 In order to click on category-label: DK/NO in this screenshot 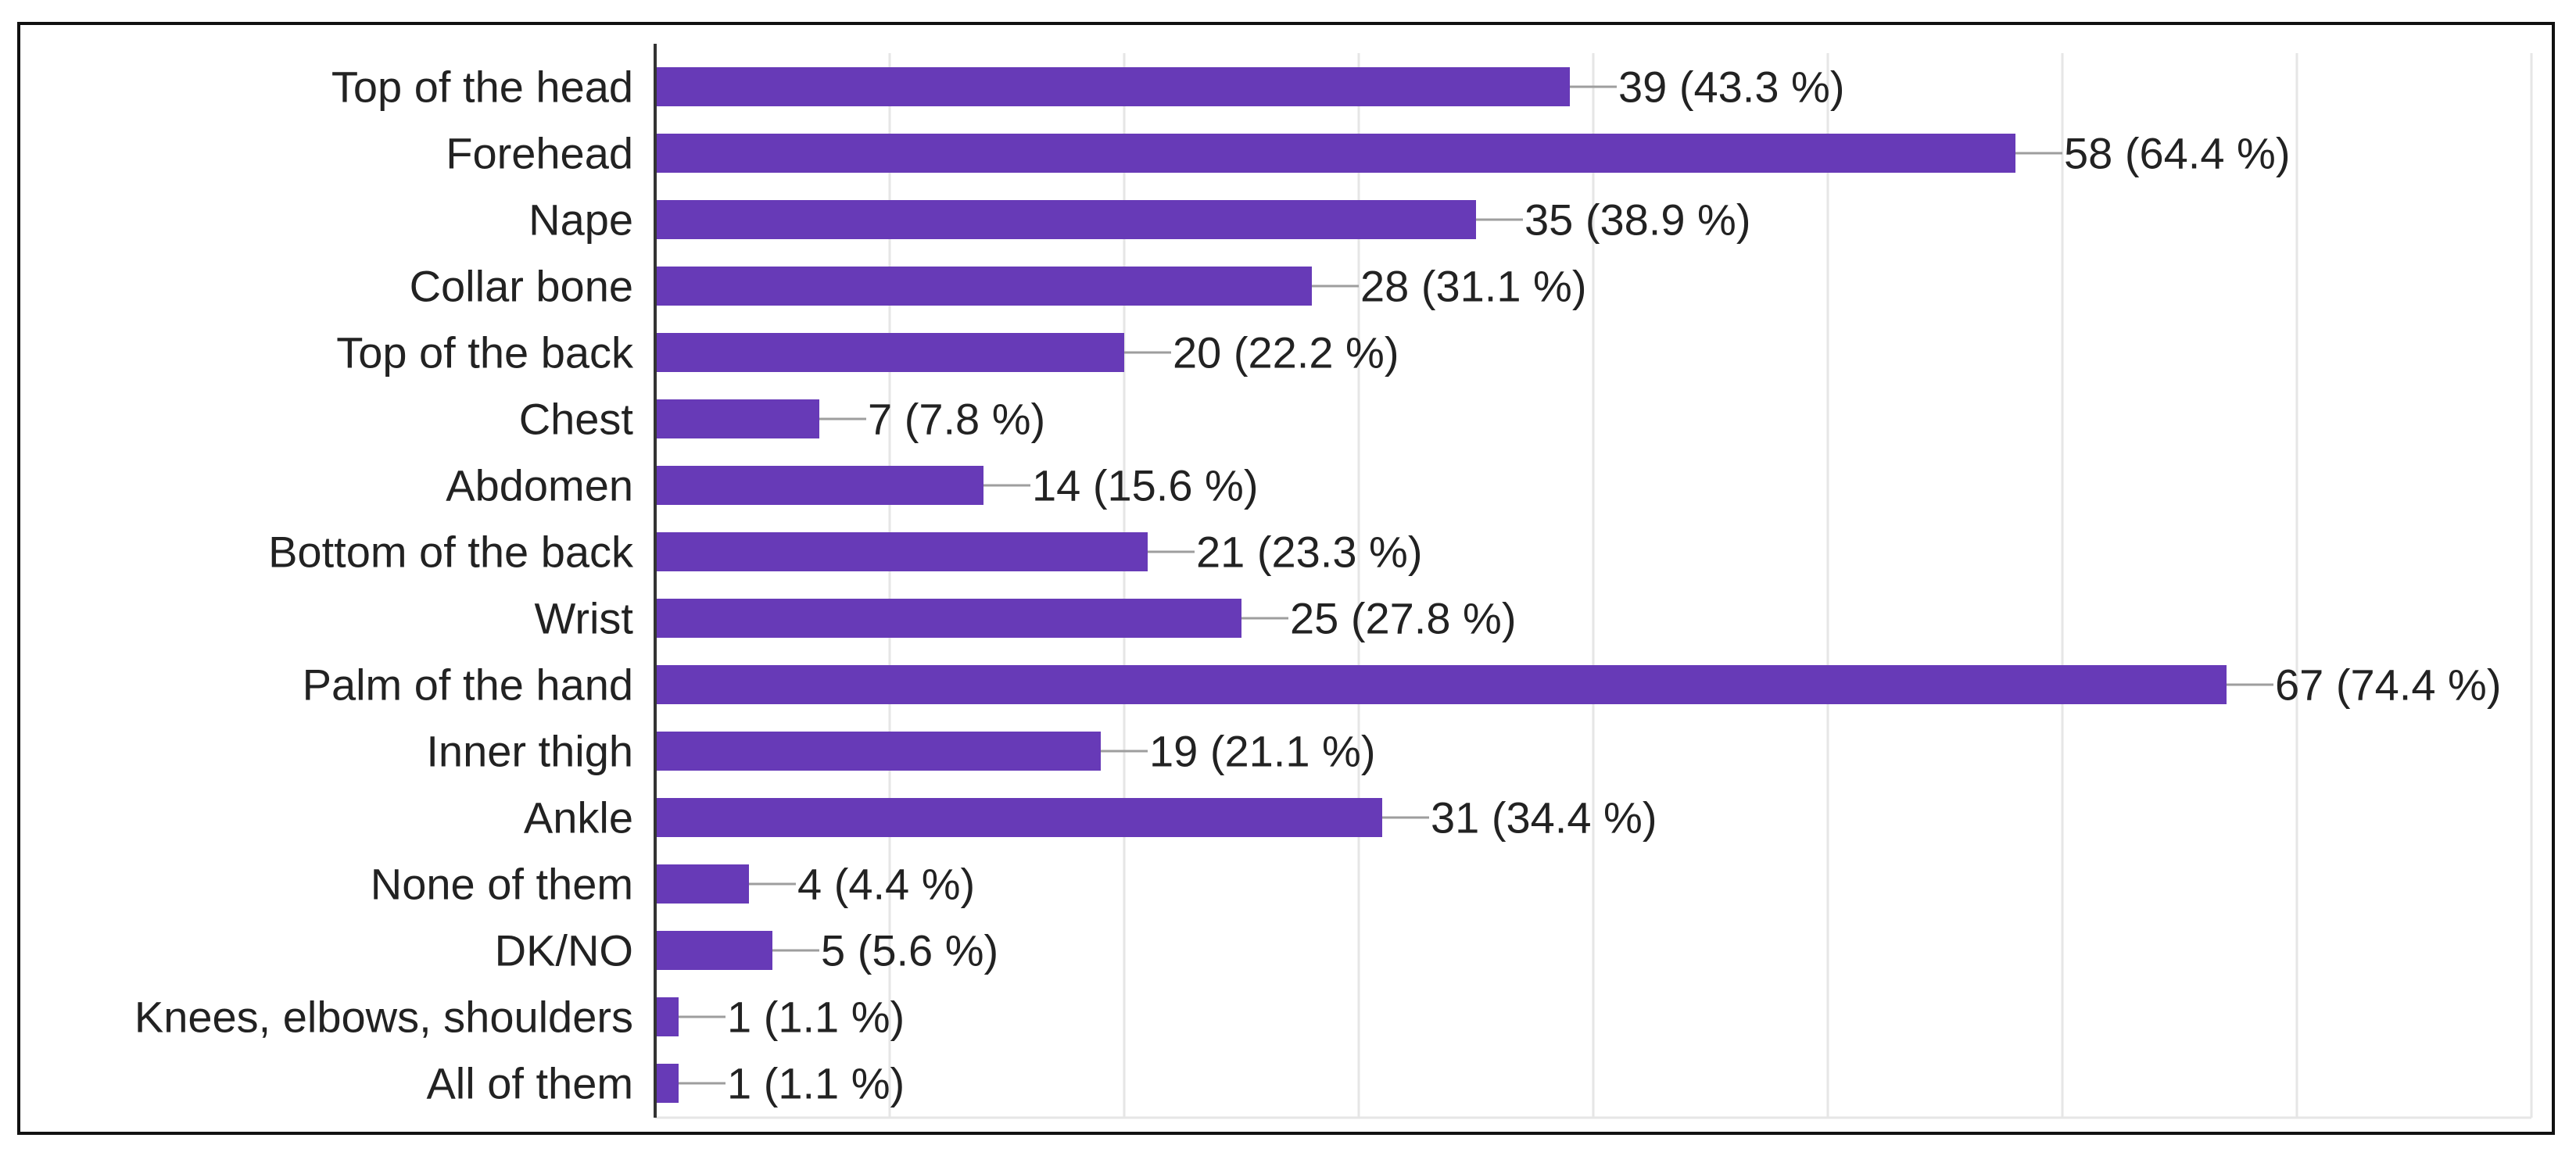, I will do `click(564, 950)`.